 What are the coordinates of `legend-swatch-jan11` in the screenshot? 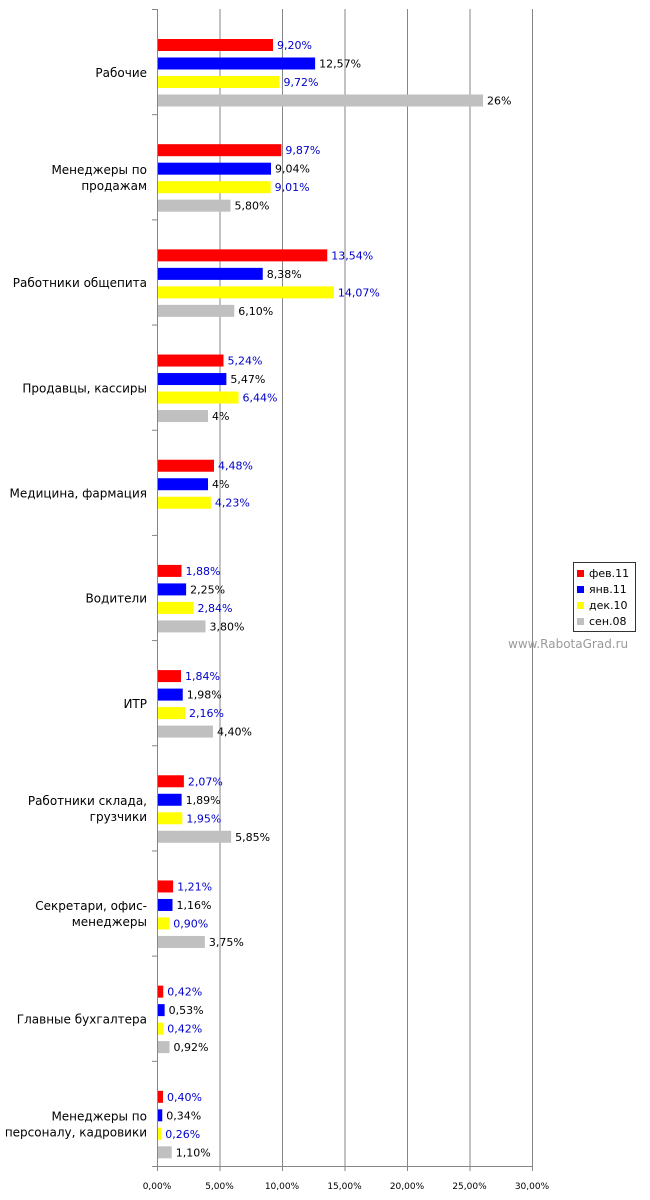 It's located at (580, 589).